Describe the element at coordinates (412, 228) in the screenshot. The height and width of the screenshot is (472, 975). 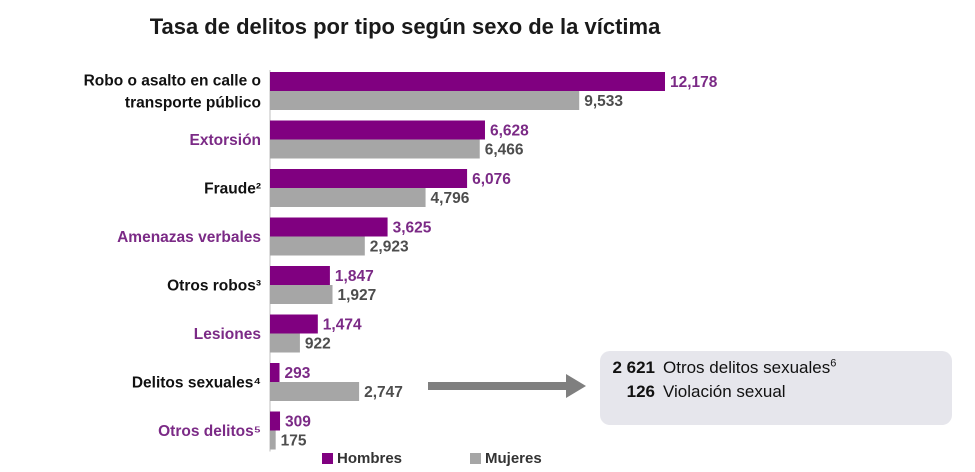
I see `data-label-hombres: 3,625` at that location.